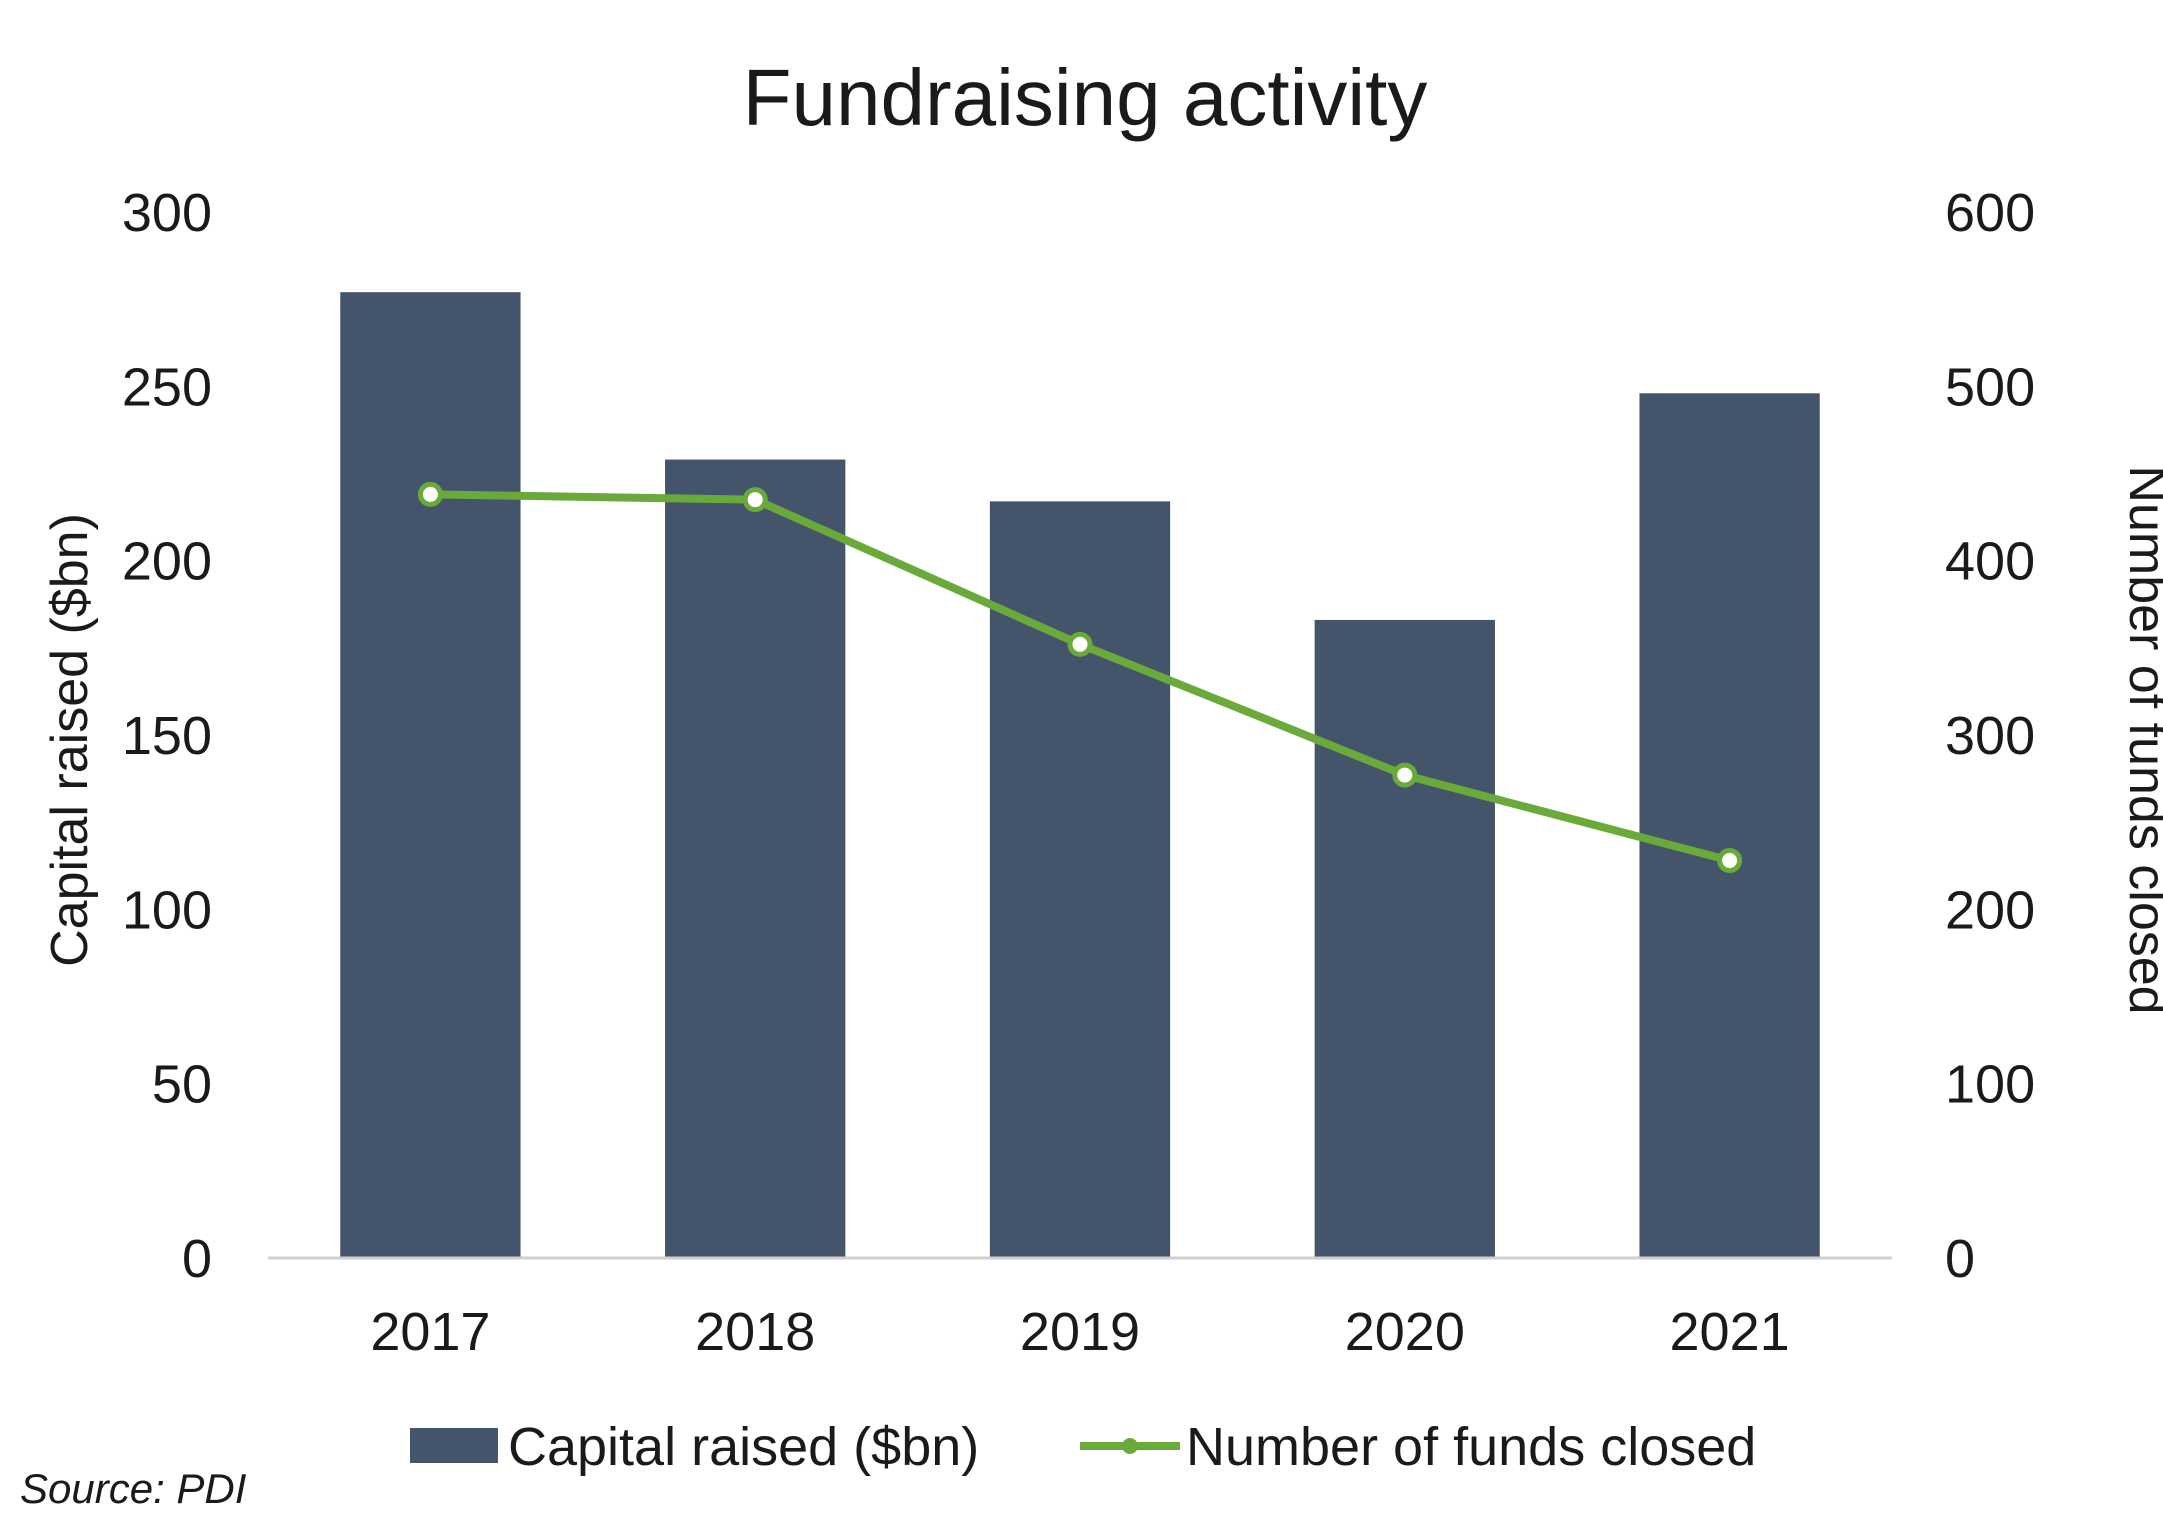 The height and width of the screenshot is (1521, 2163). Describe the element at coordinates (70, 740) in the screenshot. I see `y-axis-label: Capital raised ($bn)` at that location.